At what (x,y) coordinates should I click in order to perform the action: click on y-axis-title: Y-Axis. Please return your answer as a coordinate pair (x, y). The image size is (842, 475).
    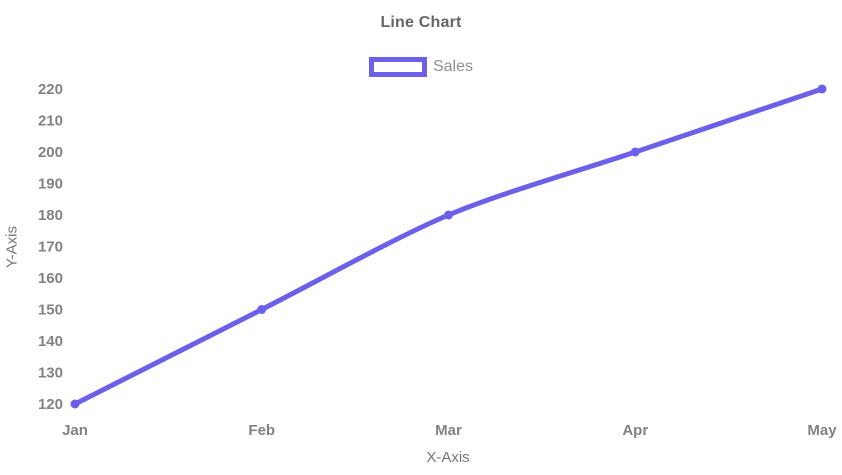
    Looking at the image, I should click on (12, 247).